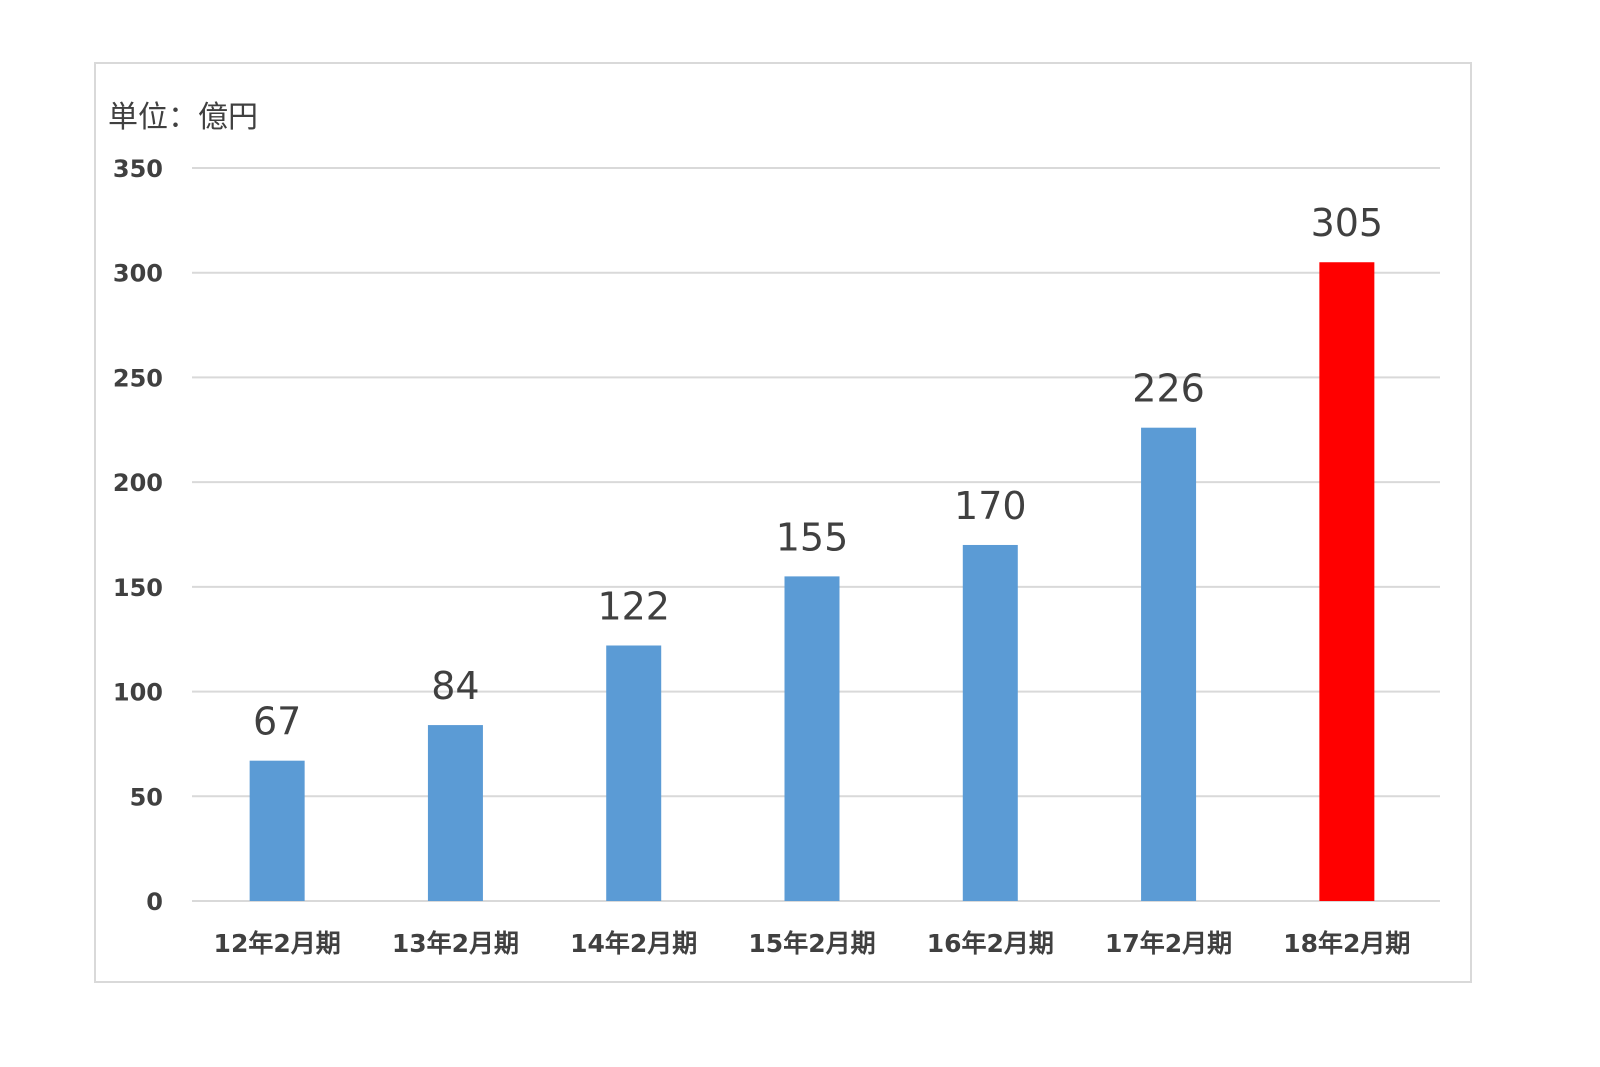 This screenshot has width=1600, height=1067. Describe the element at coordinates (633, 943) in the screenshot. I see `x-category-label: 14年2月期` at that location.